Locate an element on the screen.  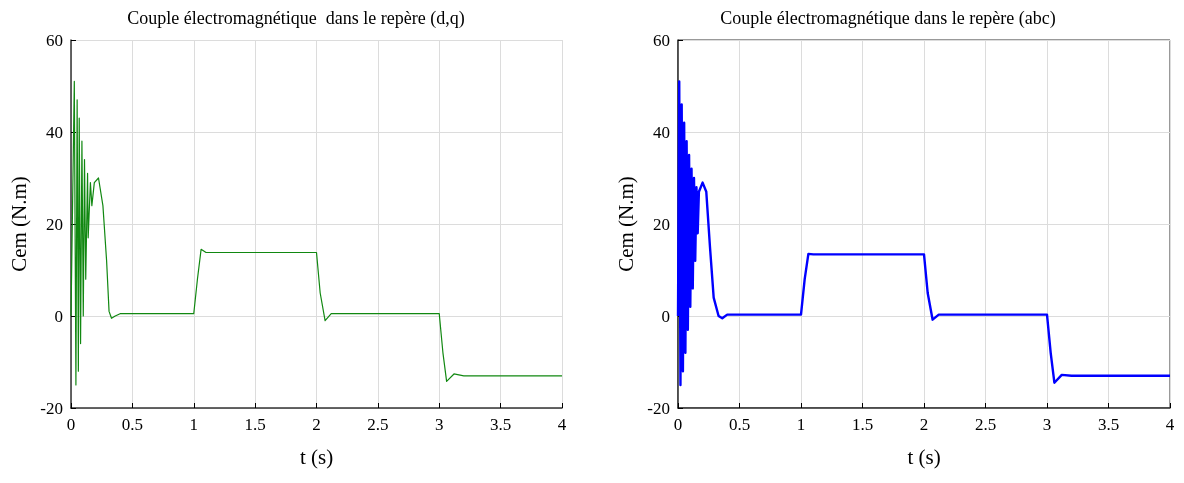
chart-title: Couple électromagnétique dans le repère (d,q) is located at coordinates (296, 18).